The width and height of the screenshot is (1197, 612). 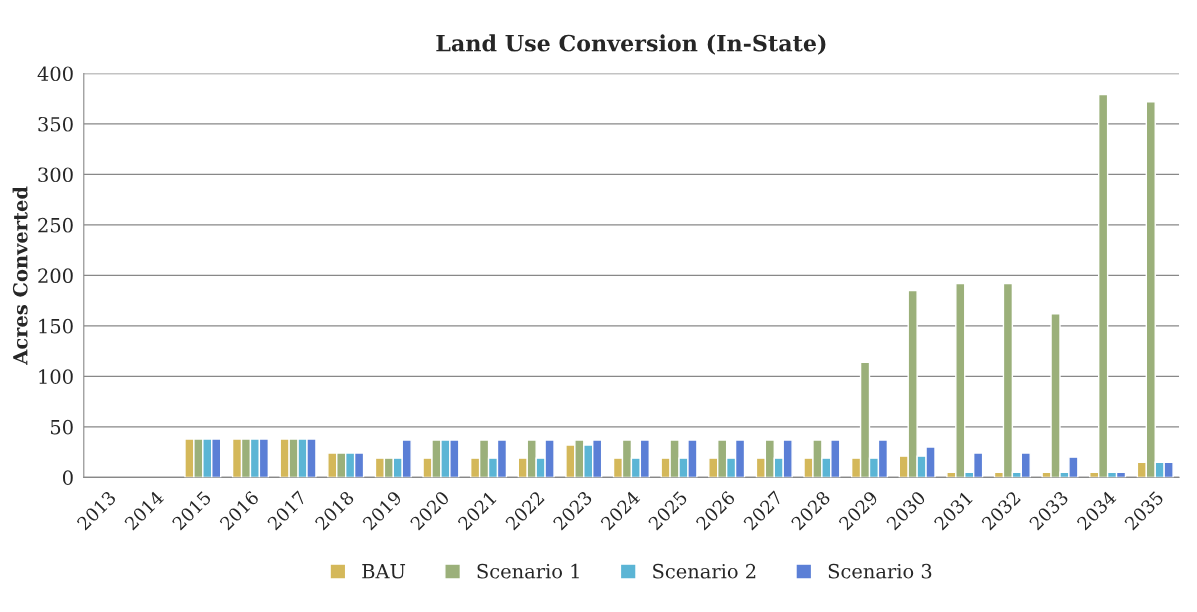 What do you see at coordinates (56, 377) in the screenshot?
I see `y-tick-label: 100` at bounding box center [56, 377].